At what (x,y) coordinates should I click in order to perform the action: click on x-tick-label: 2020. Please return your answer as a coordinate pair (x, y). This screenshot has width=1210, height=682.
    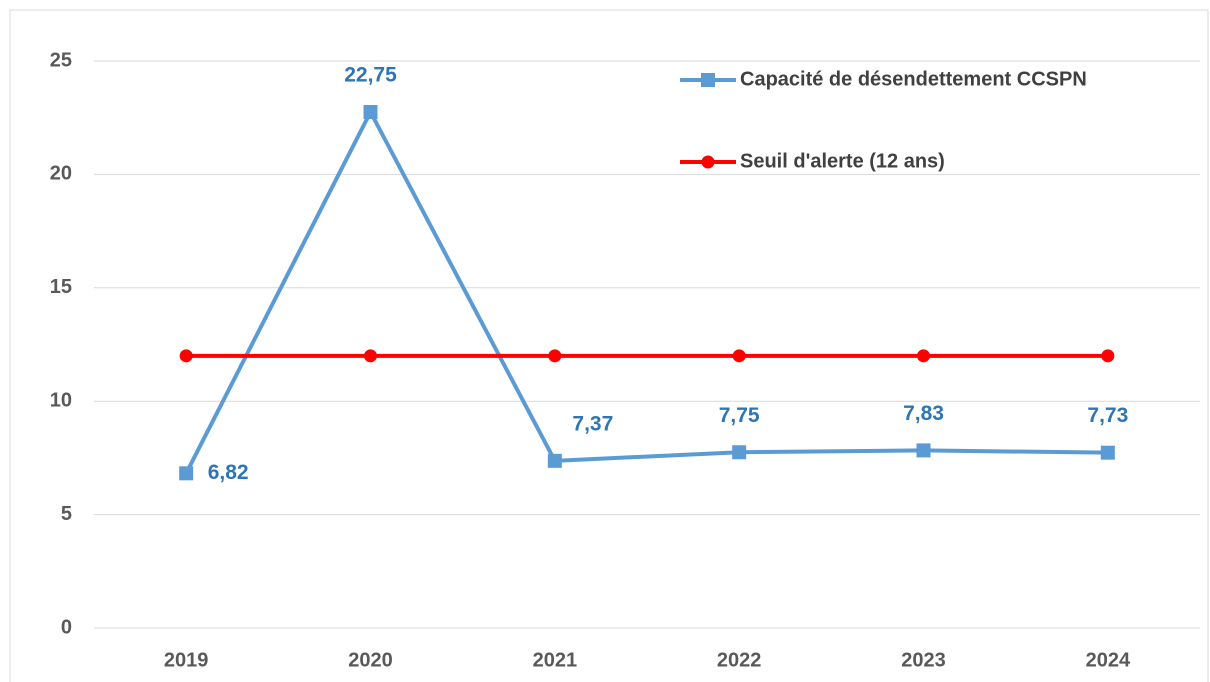
    Looking at the image, I should click on (370, 660).